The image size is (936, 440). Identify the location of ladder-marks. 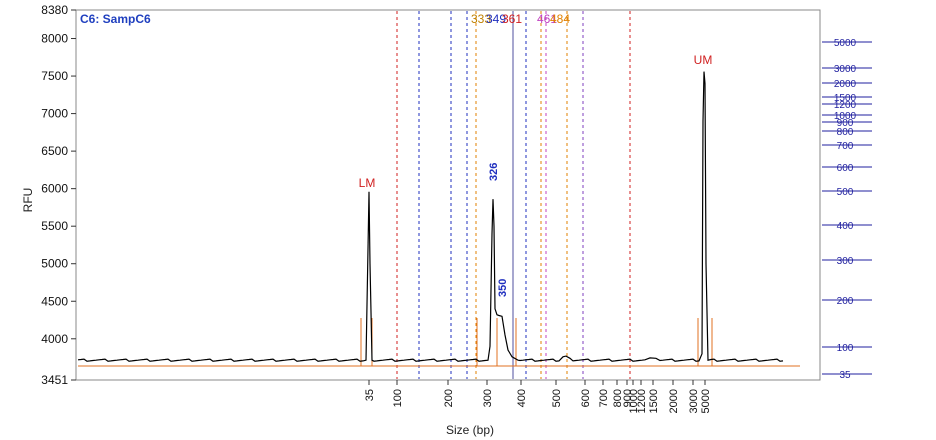
(439, 342).